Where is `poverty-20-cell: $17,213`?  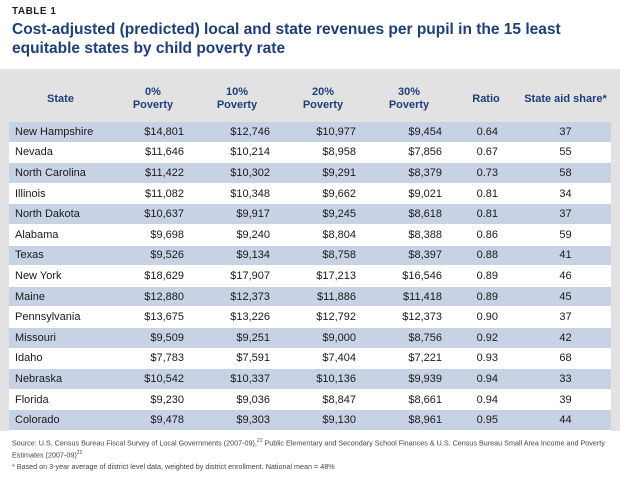
poverty-20-cell: $17,213 is located at coordinates (323, 276).